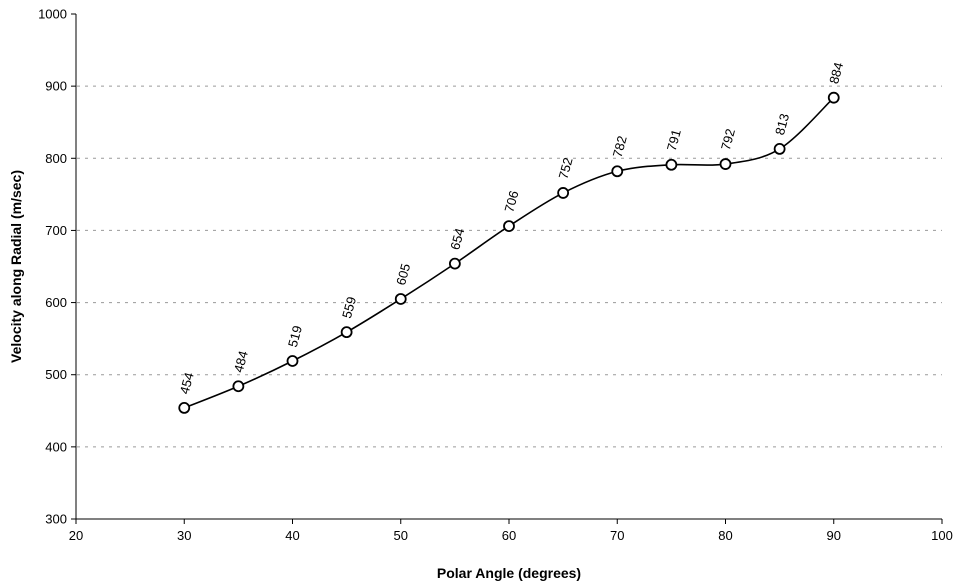  What do you see at coordinates (511, 201) in the screenshot?
I see `data-label: 706` at bounding box center [511, 201].